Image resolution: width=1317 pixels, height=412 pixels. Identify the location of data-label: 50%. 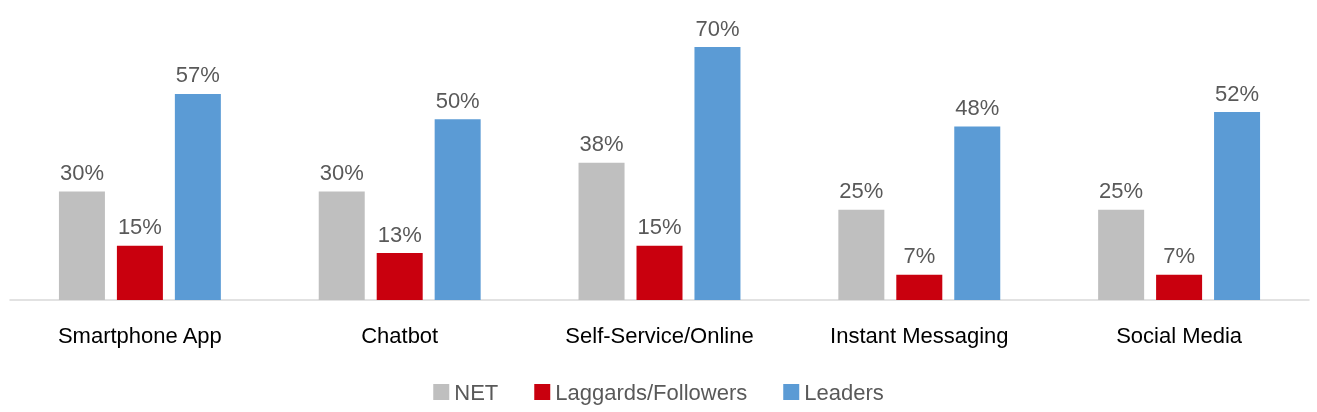
(457, 100).